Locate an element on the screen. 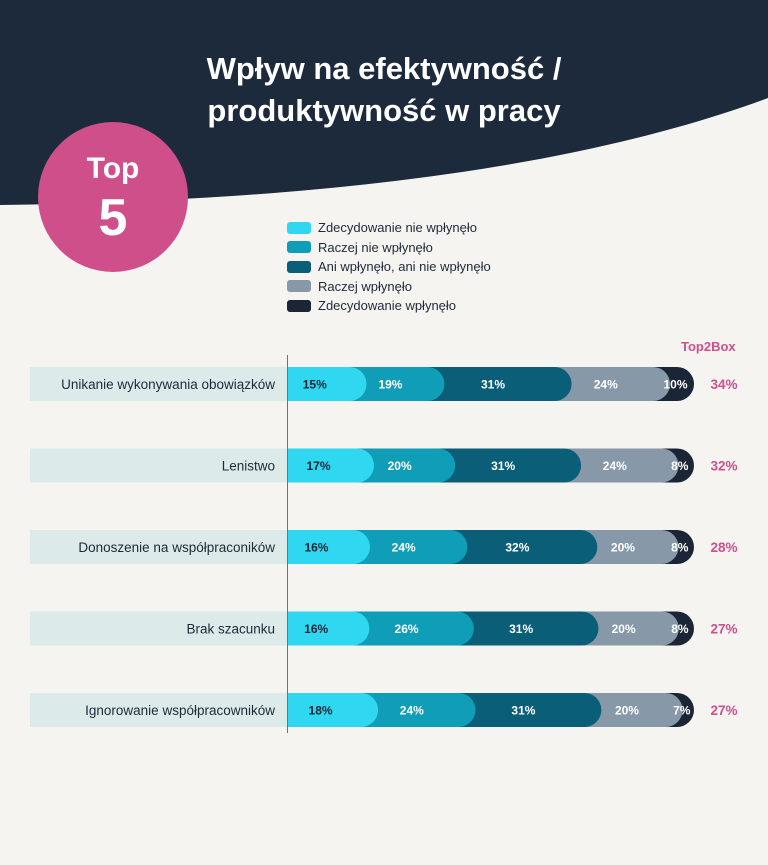 The width and height of the screenshot is (768, 865). data-label: 17% is located at coordinates (318, 466).